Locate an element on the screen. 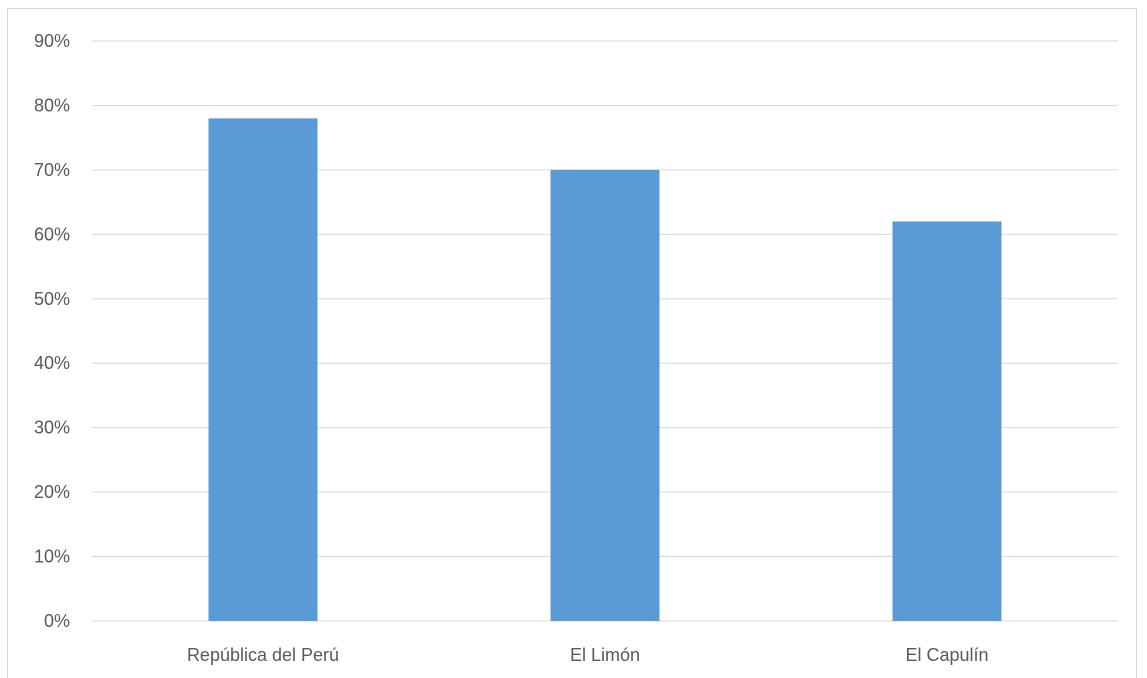  y-tick-label: 90% is located at coordinates (52, 41).